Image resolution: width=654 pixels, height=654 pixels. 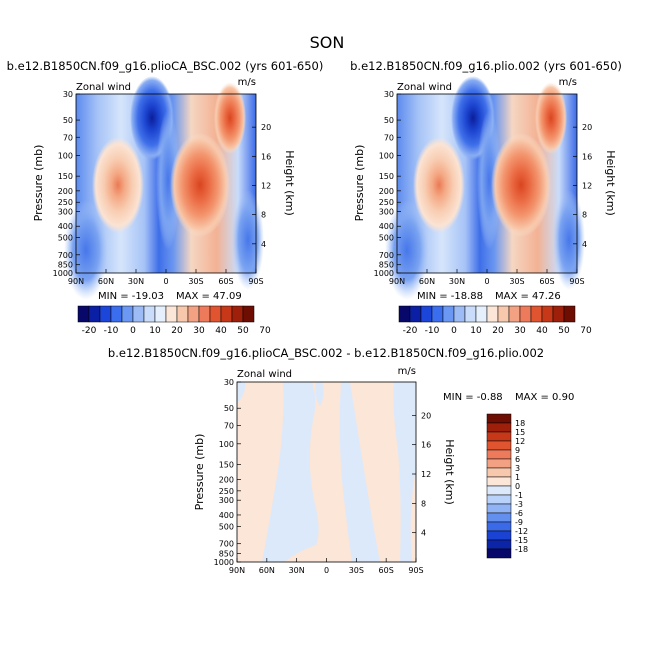 I want to click on y2-tick-label: 8, so click(x=584, y=215).